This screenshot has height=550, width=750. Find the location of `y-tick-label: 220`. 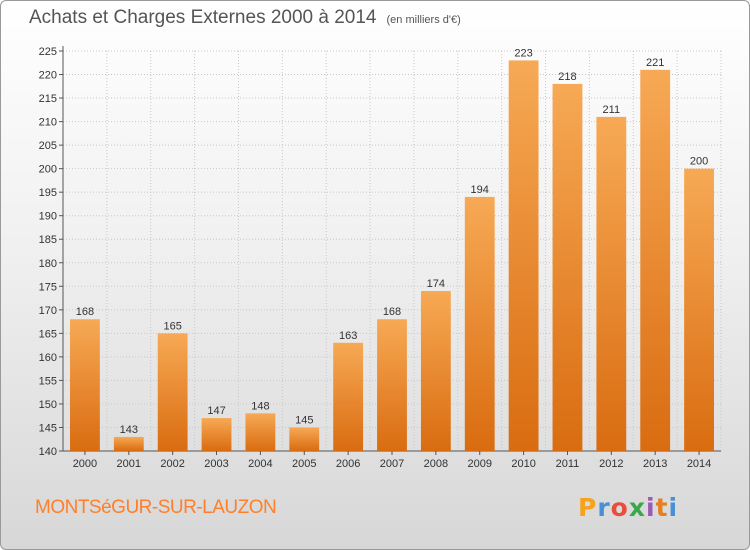

y-tick-label: 220 is located at coordinates (48, 76).